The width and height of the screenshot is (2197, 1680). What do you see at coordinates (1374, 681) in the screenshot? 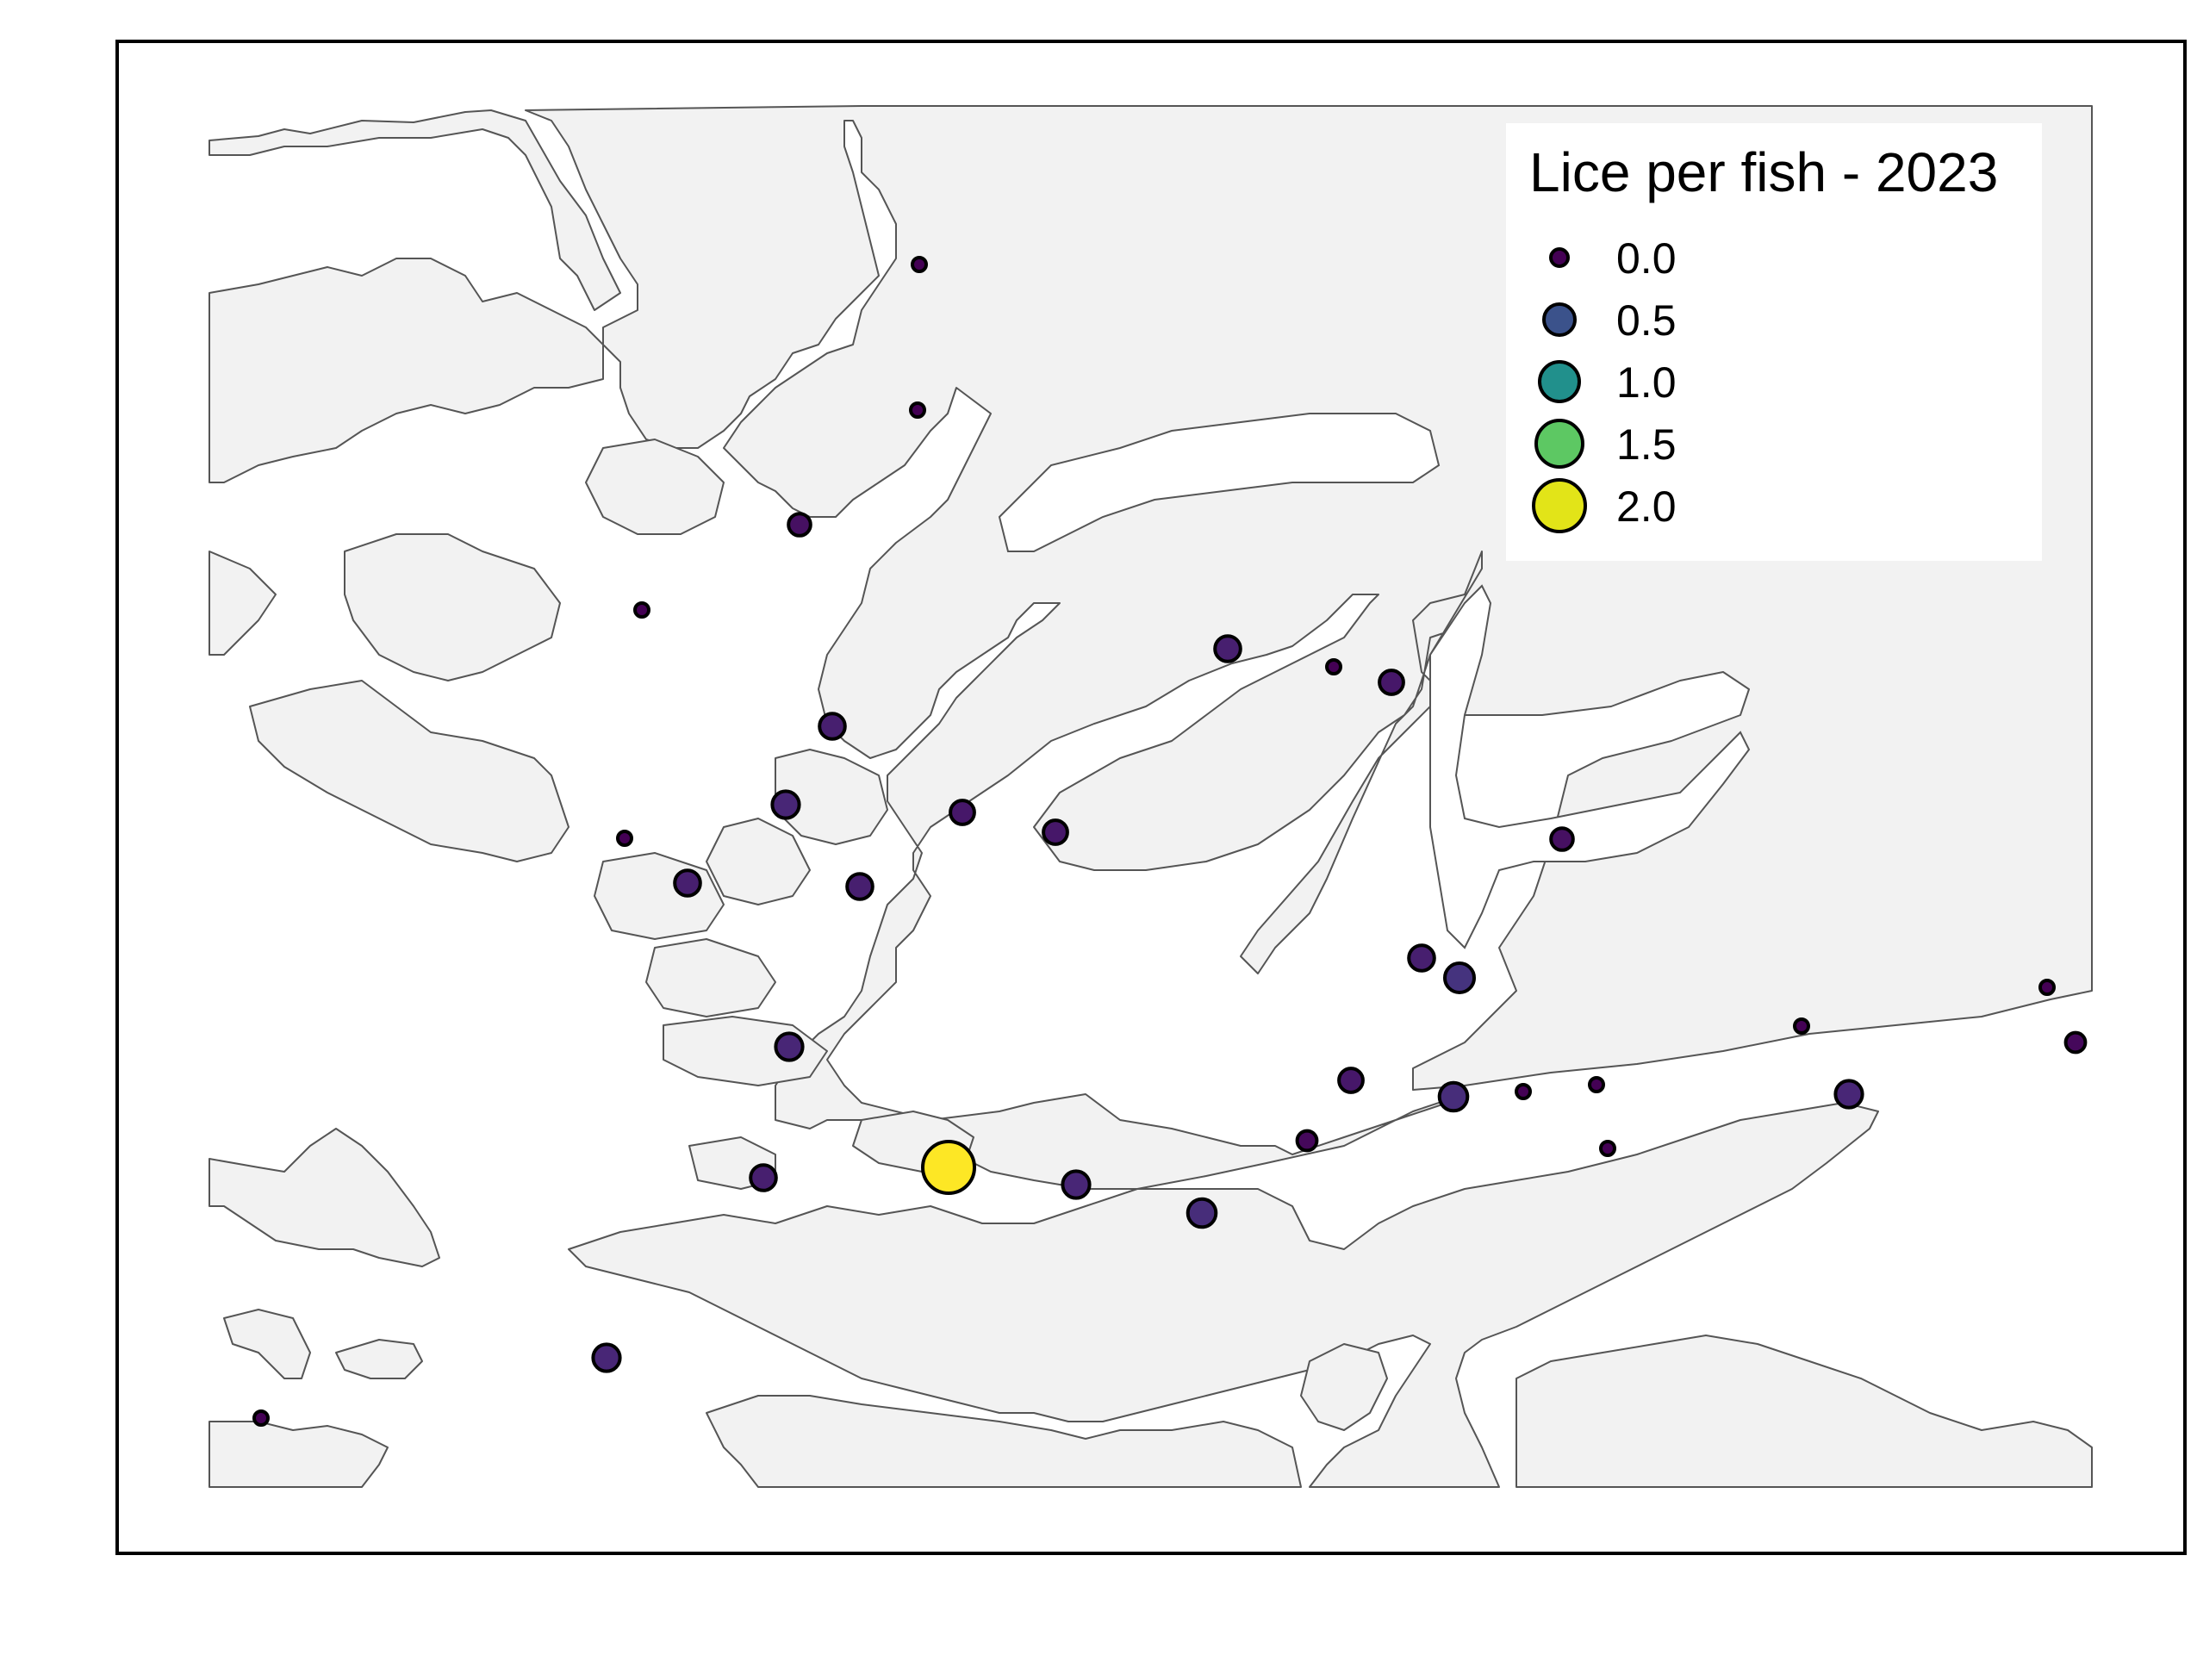
I see `inland-water-layer` at bounding box center [1374, 681].